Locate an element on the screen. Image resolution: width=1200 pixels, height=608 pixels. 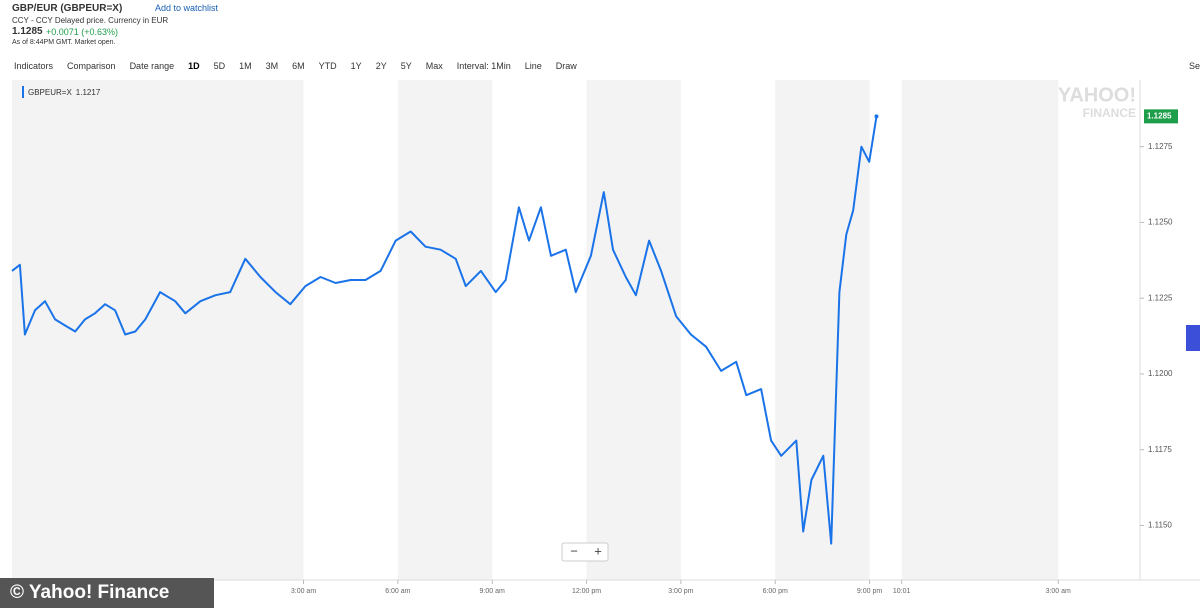
toolbar-item: 5D is located at coordinates (219, 66).